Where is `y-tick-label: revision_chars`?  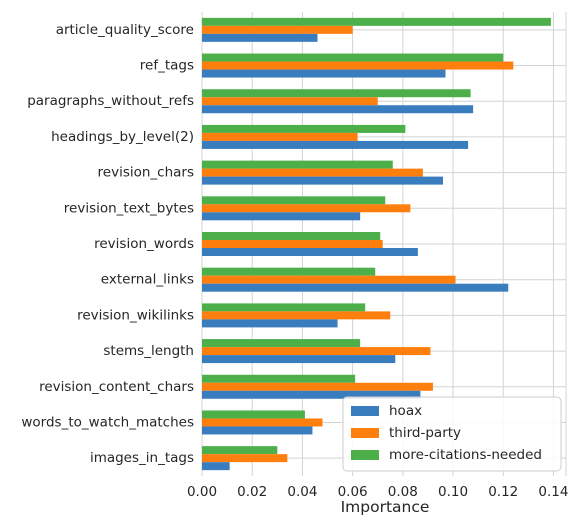 y-tick-label: revision_chars is located at coordinates (146, 173).